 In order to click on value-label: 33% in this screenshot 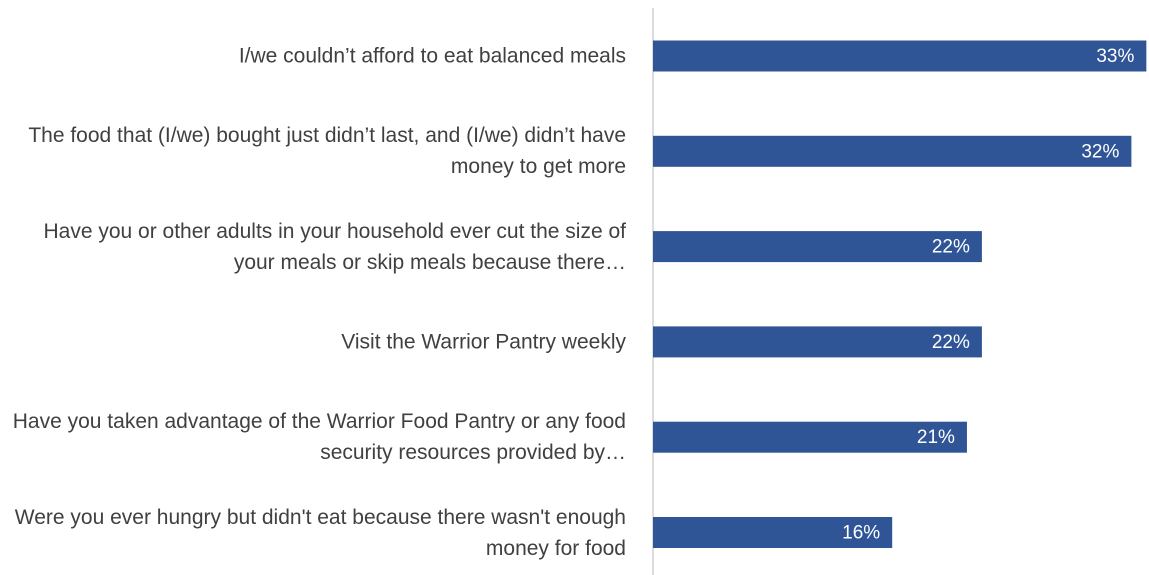, I will do `click(1115, 56)`.